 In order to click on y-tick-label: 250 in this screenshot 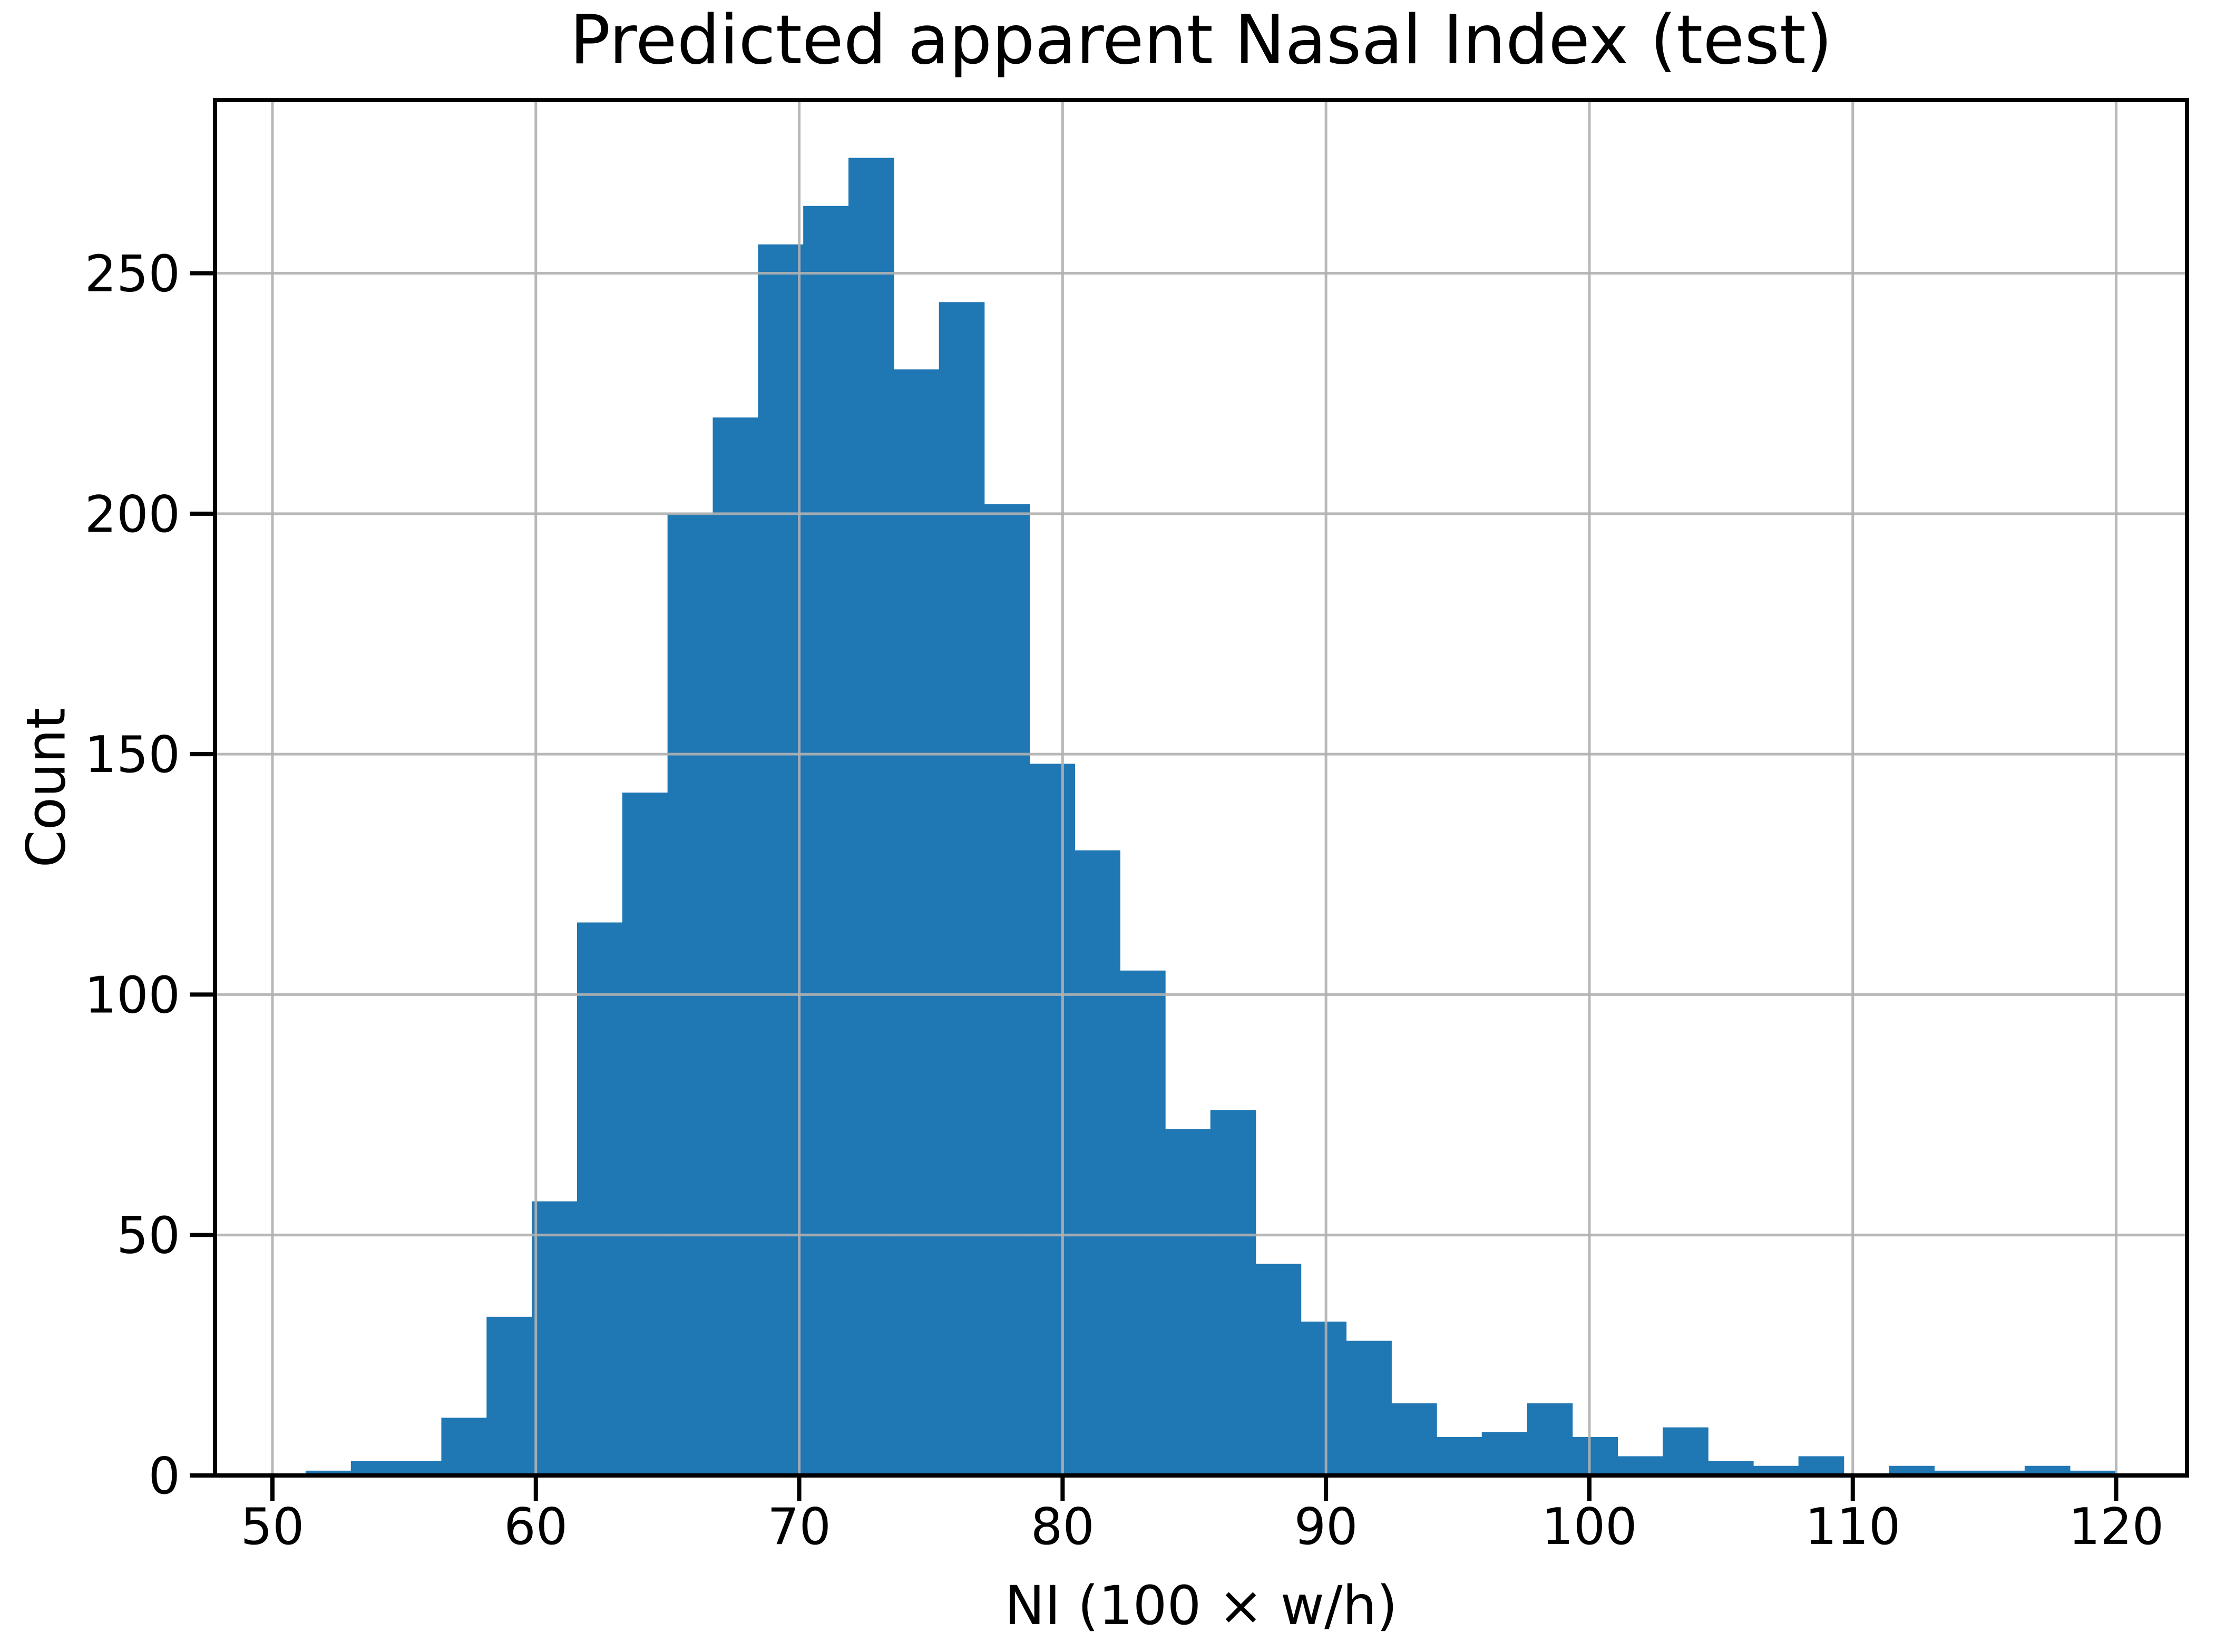, I will do `click(133, 275)`.